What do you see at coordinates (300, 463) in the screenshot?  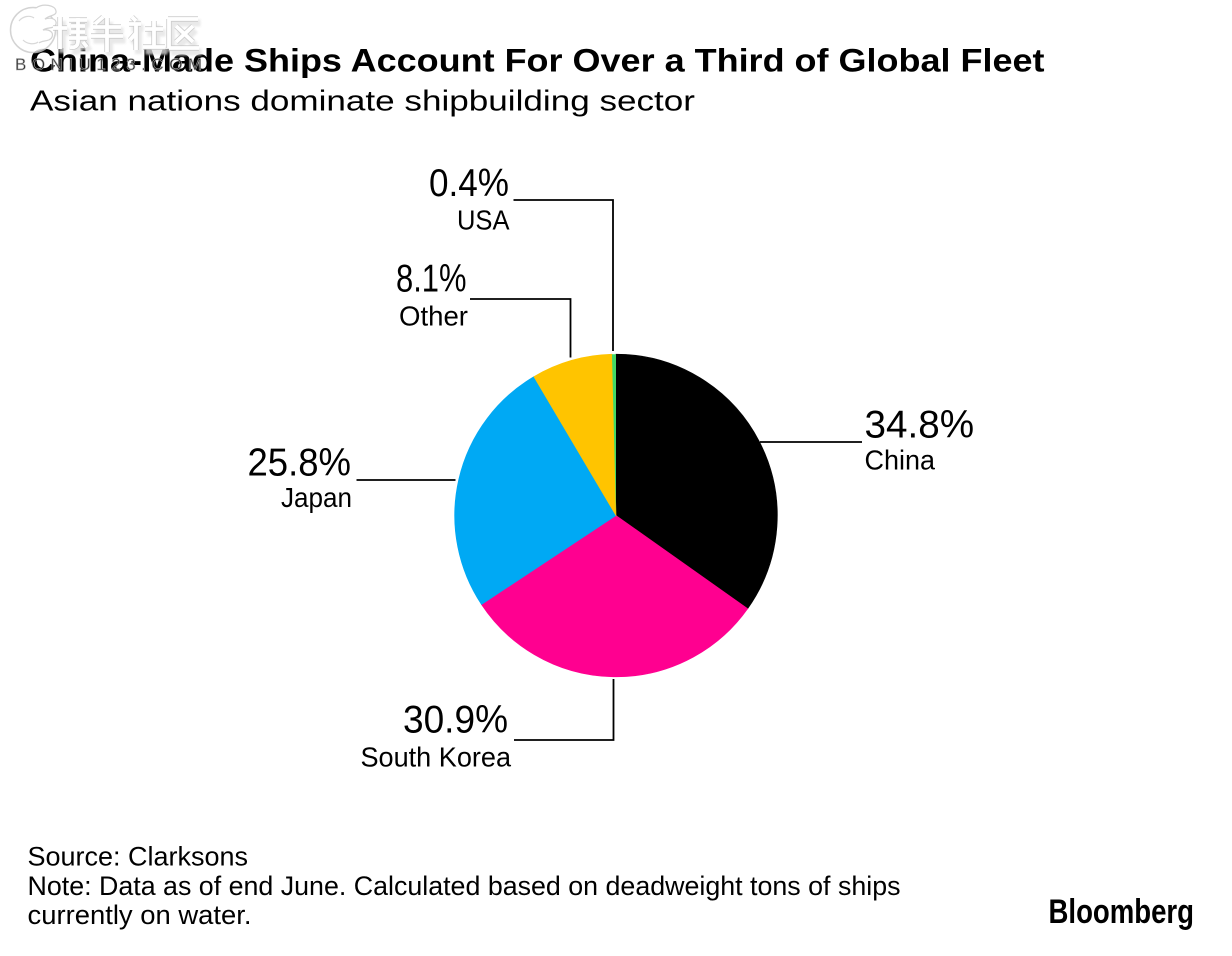 I see `svg-text: 25.8%` at bounding box center [300, 463].